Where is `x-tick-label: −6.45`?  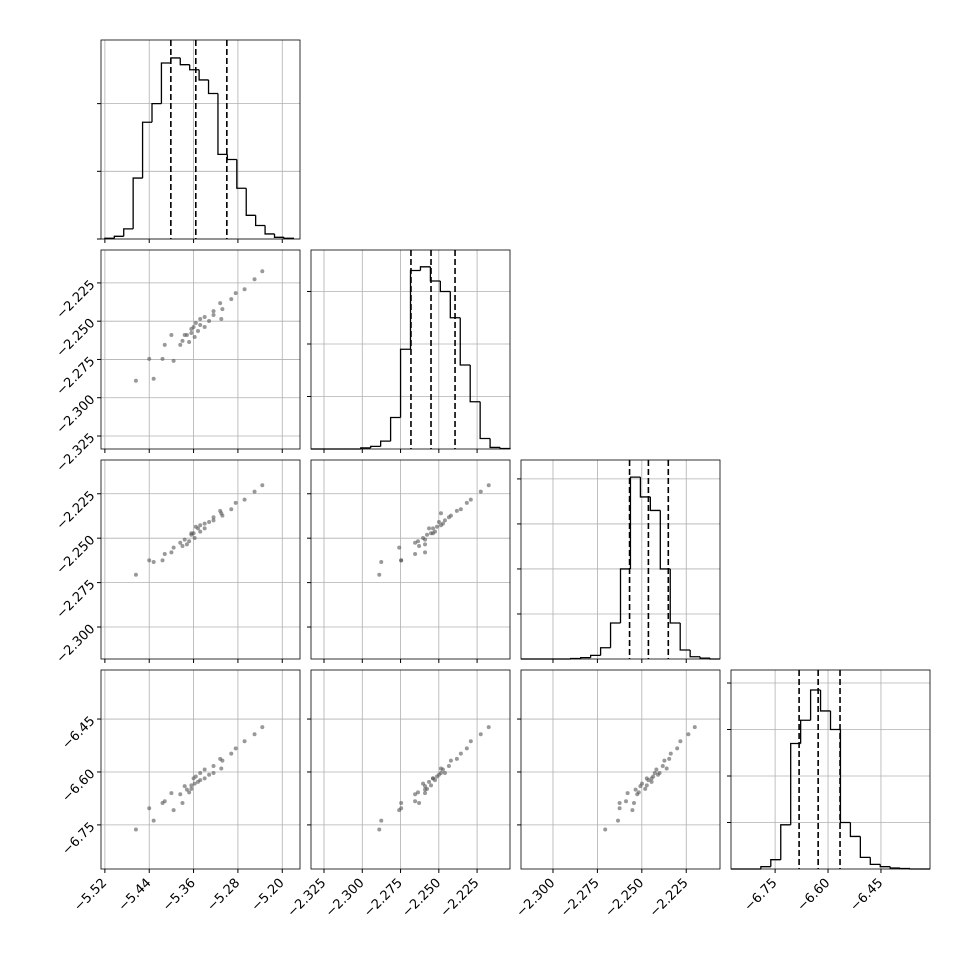
x-tick-label: −6.45 is located at coordinates (866, 895).